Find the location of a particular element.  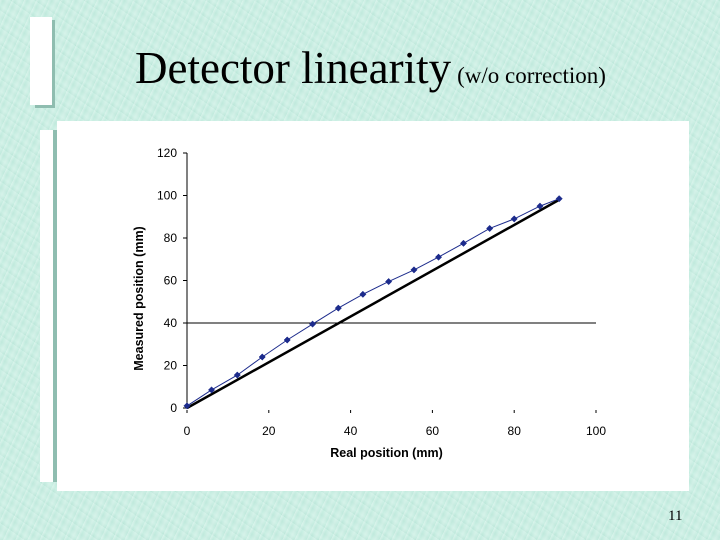

y-tick-label: 120 is located at coordinates (167, 153).